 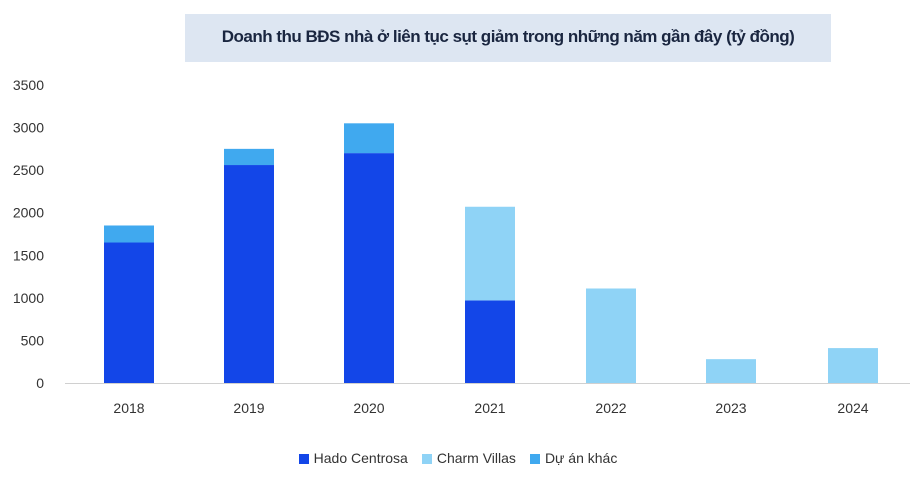 I want to click on legend-item-0: Hado Centrosa, so click(x=353, y=458).